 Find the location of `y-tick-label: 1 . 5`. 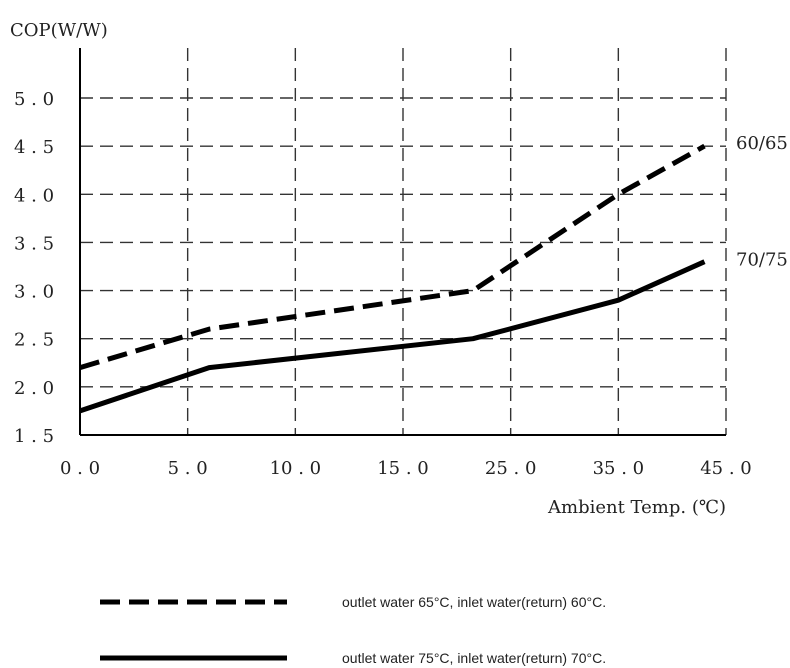

y-tick-label: 1 . 5 is located at coordinates (34, 436).